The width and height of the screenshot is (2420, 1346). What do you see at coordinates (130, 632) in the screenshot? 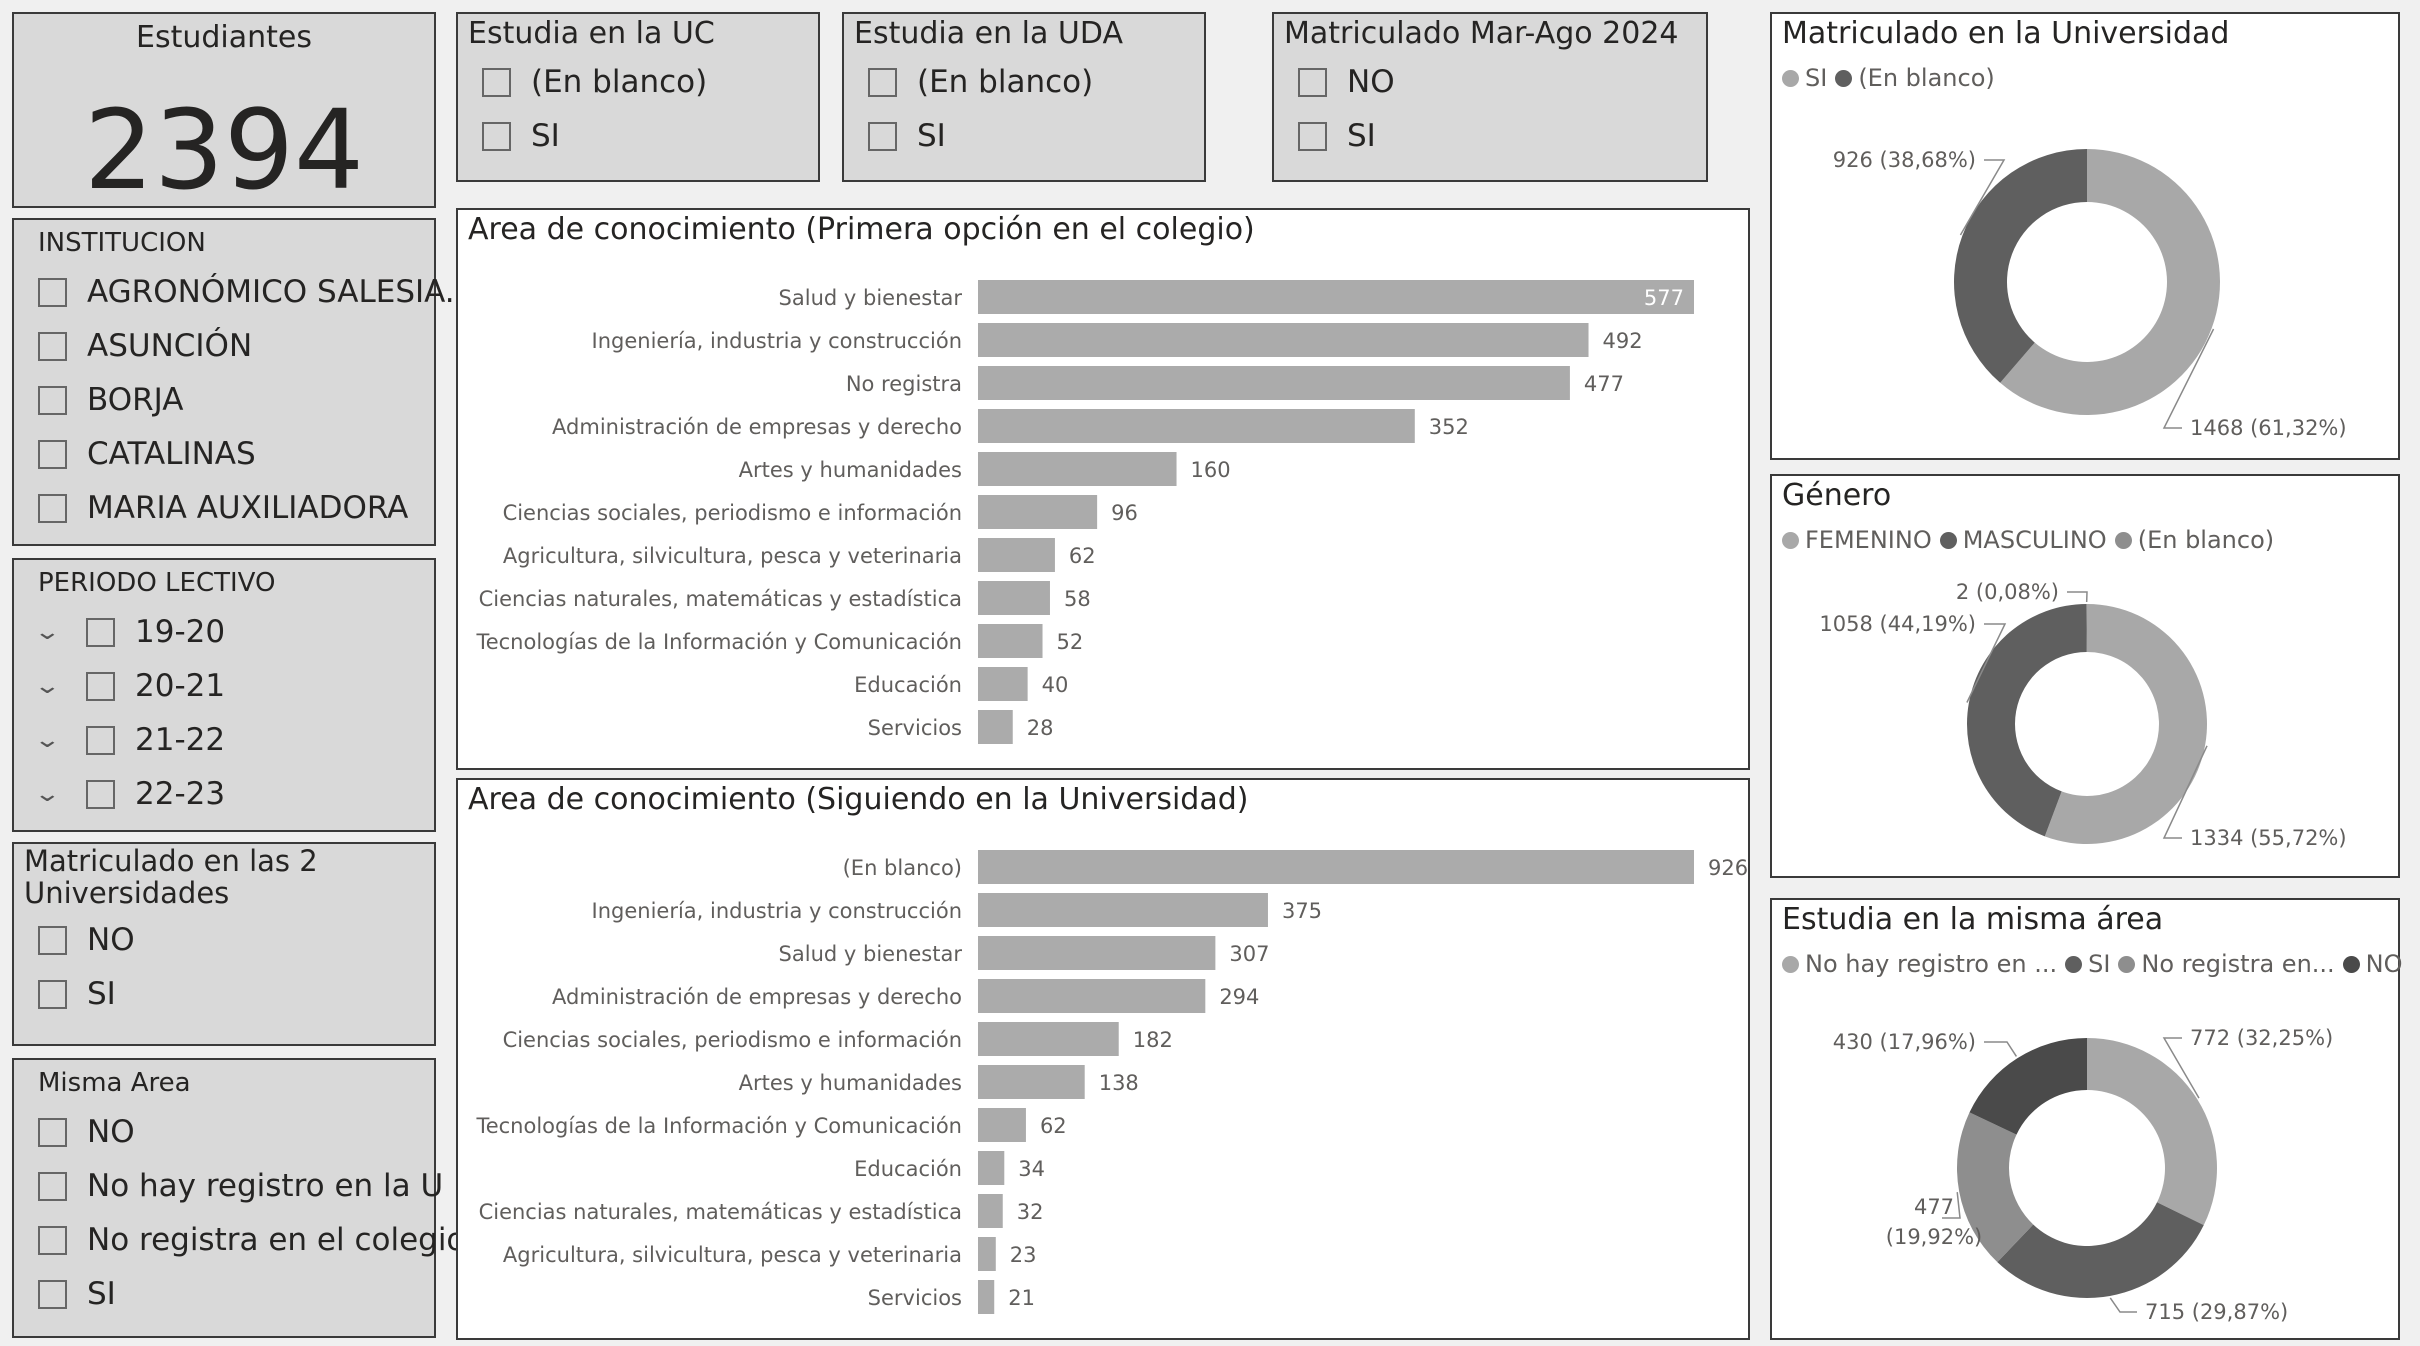
I see `slicer-option-19-20: ⌄ 19-20` at bounding box center [130, 632].